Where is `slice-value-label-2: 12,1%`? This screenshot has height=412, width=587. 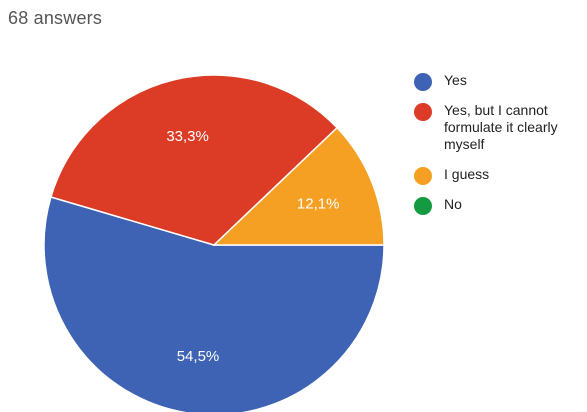
slice-value-label-2: 12,1% is located at coordinates (318, 203).